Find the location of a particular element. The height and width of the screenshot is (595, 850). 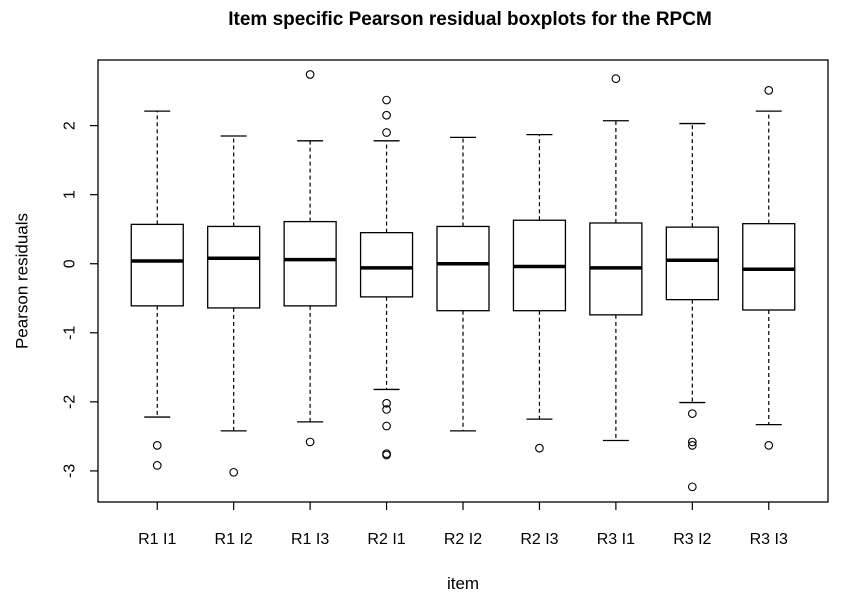

y-tick-label: 2 is located at coordinates (70, 125).